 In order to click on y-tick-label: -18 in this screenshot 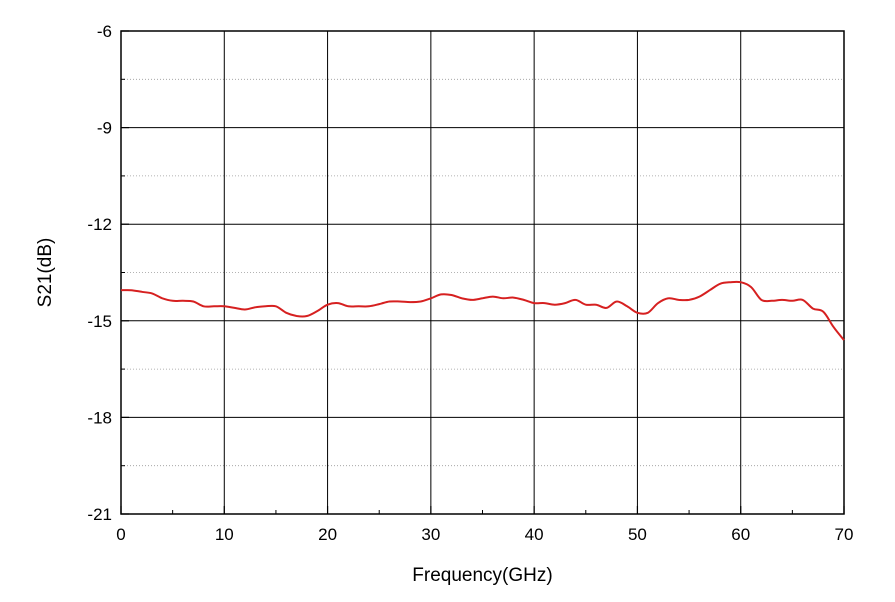, I will do `click(99, 417)`.